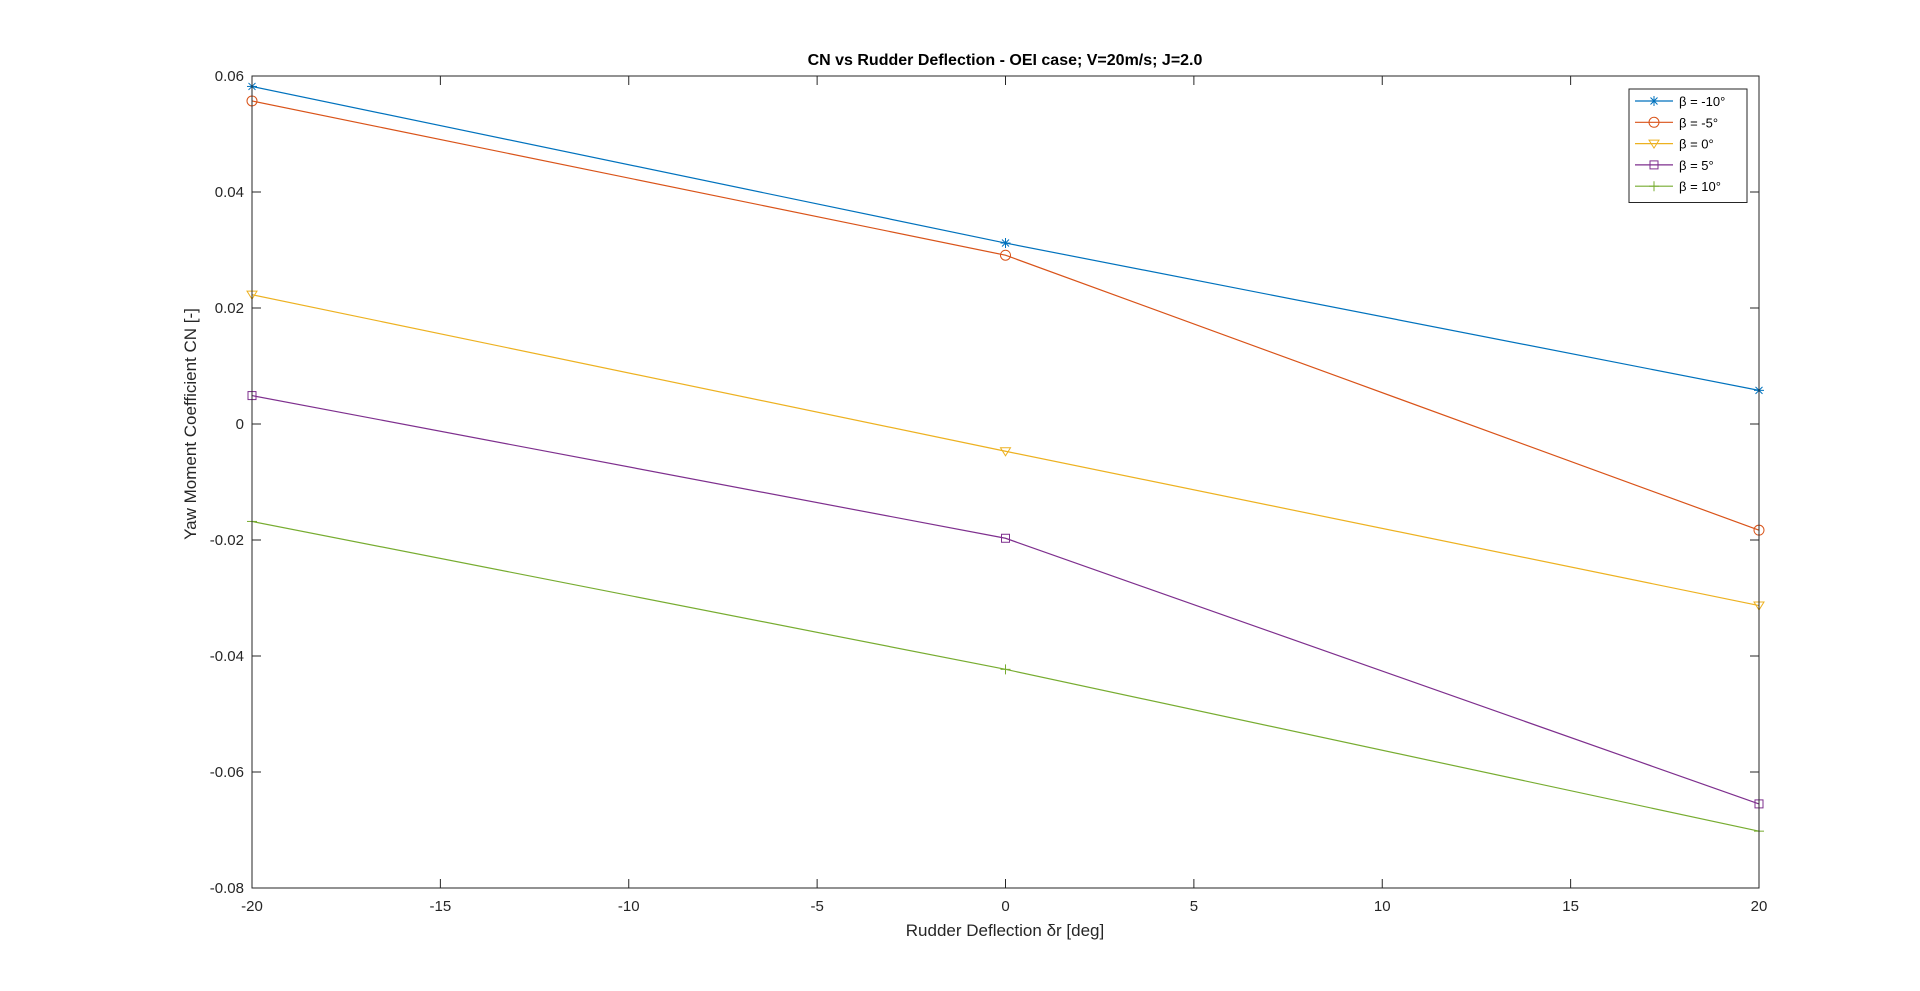 The image size is (1920, 991). What do you see at coordinates (229, 76) in the screenshot?
I see `y-tick-label: 0.06` at bounding box center [229, 76].